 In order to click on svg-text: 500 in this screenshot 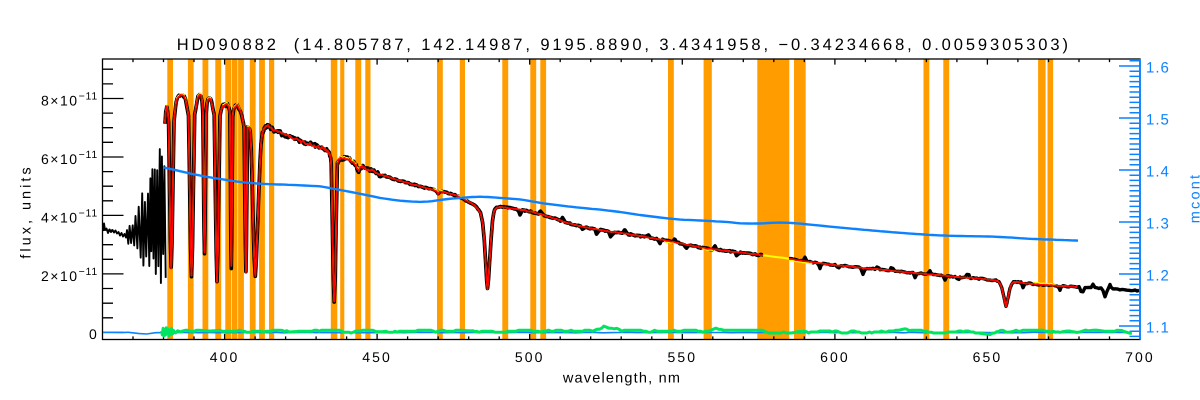, I will do `click(530, 357)`.